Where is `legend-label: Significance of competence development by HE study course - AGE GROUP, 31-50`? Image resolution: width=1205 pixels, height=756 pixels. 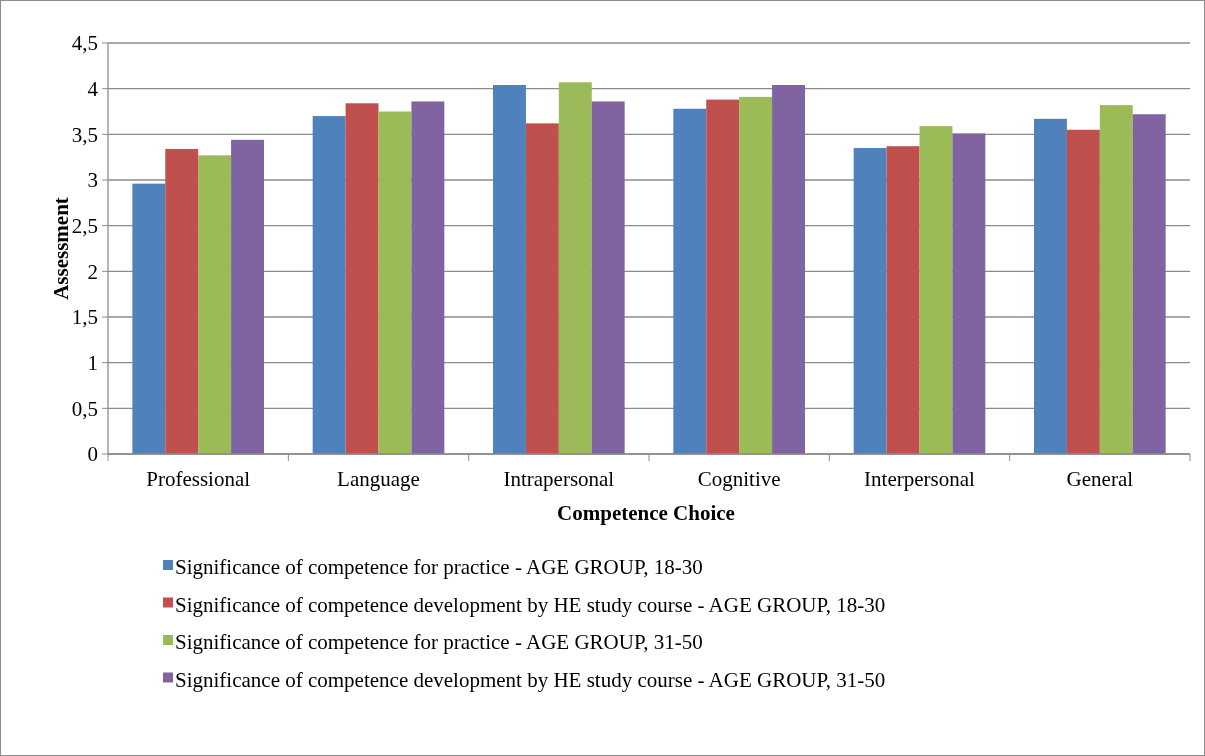 legend-label: Significance of competence development by HE study course - AGE GROUP, 31-50 is located at coordinates (530, 679).